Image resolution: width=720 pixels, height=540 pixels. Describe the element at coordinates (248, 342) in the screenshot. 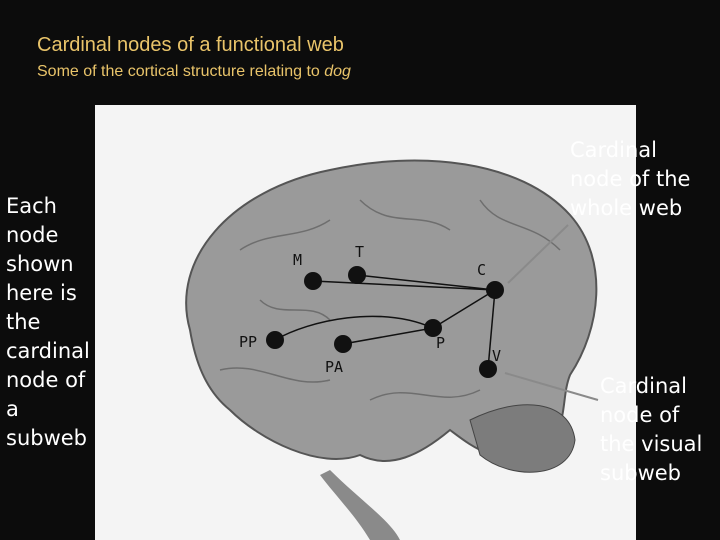

I see `node-label: PP` at that location.